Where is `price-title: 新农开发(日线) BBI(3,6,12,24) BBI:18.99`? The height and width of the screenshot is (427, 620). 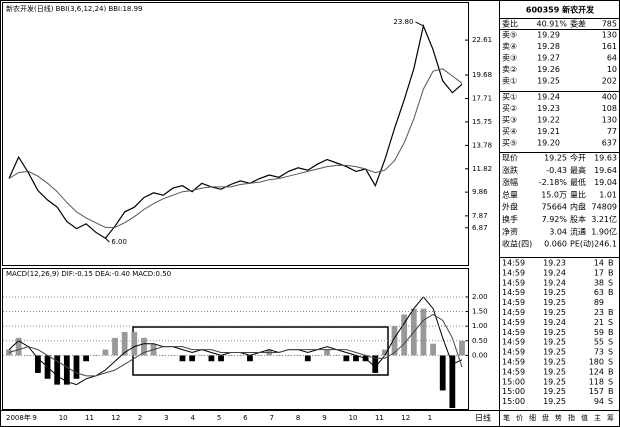 price-title: 新农开发(日线) BBI(3,6,12,24) BBI:18.99 is located at coordinates (74, 8).